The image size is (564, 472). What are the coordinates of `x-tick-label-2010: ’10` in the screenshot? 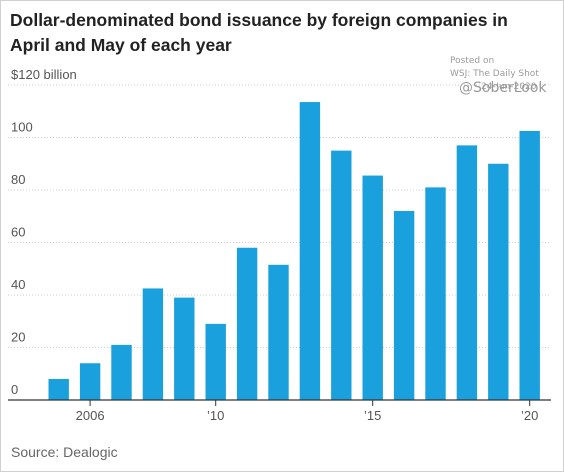 It's located at (215, 415).